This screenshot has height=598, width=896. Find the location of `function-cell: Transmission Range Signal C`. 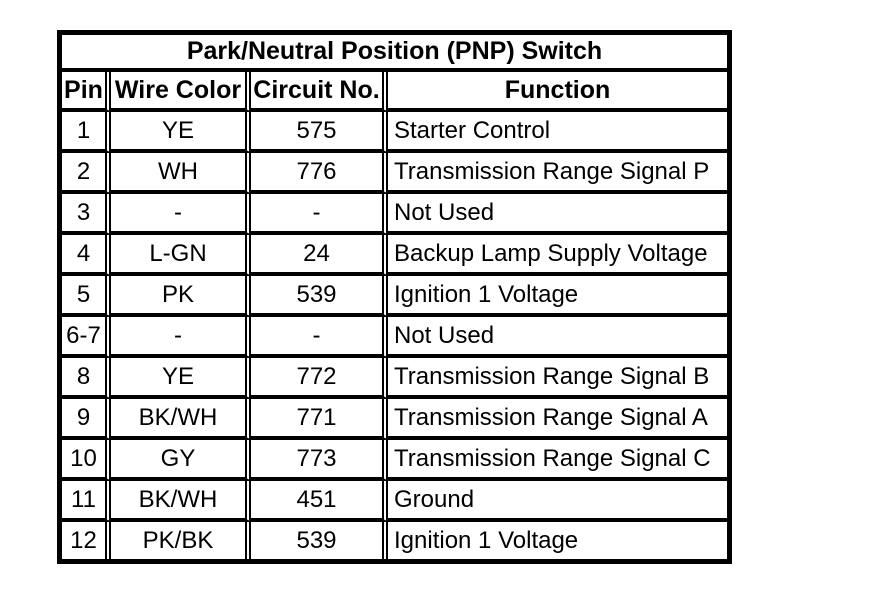

function-cell: Transmission Range Signal C is located at coordinates (557, 460).